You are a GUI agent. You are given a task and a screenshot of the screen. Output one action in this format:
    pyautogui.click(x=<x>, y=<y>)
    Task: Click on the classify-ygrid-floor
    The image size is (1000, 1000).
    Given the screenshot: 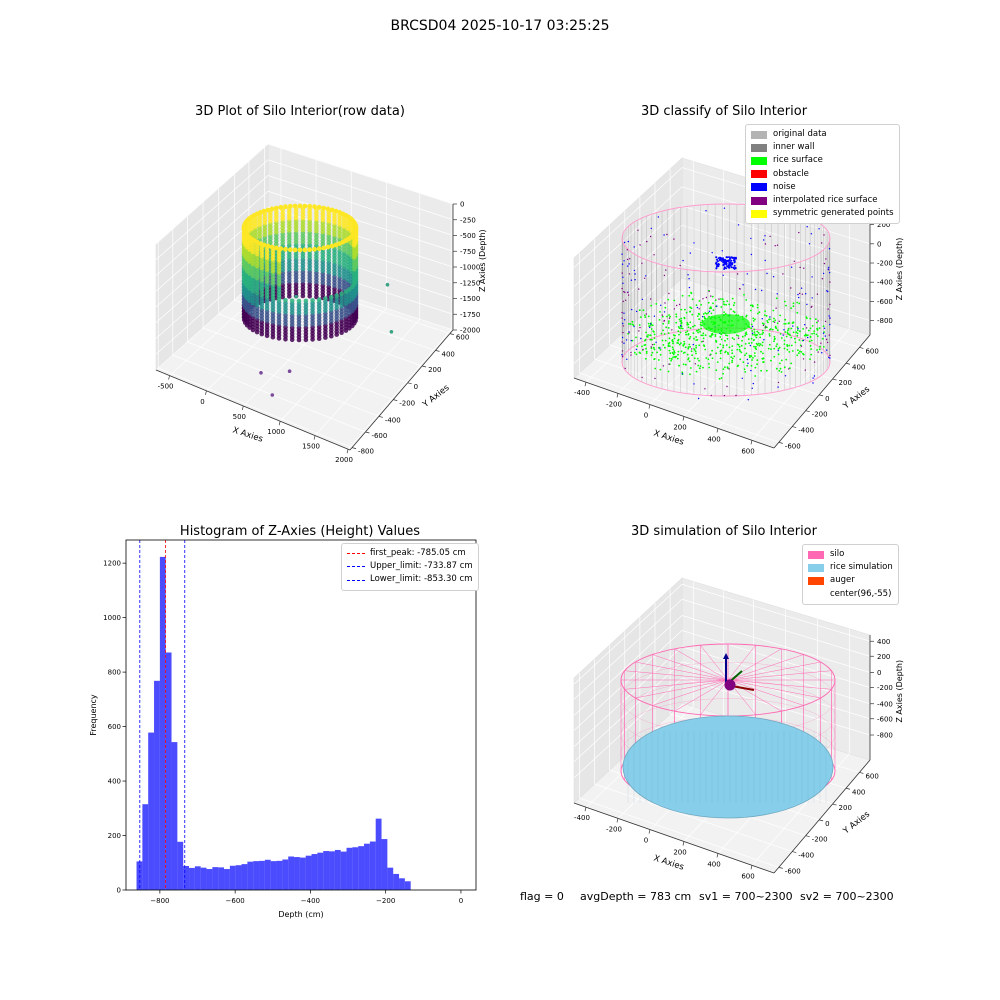 What is the action you would take?
    pyautogui.click(x=679, y=407)
    